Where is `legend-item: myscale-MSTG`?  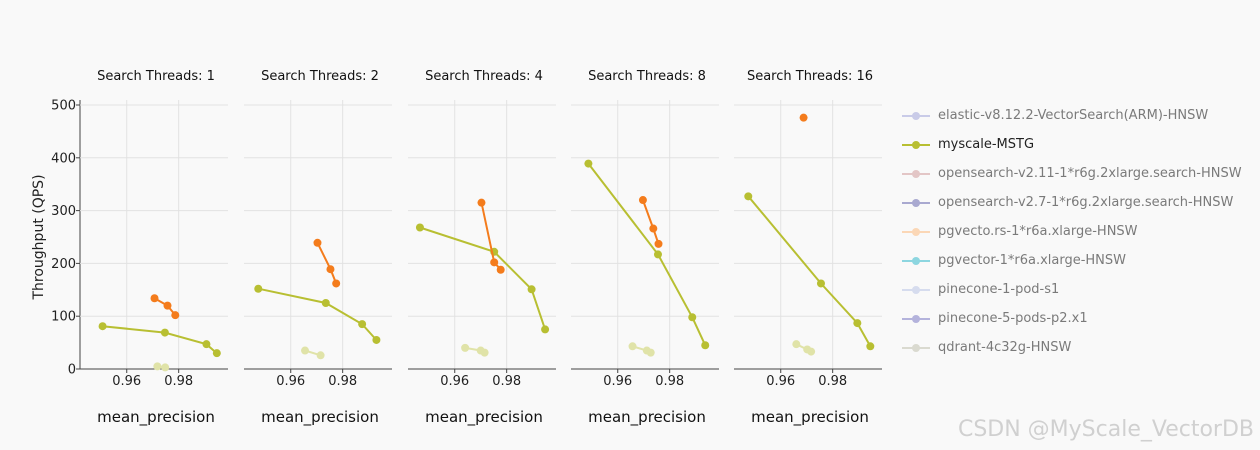 legend-item: myscale-MSTG is located at coordinates (1071, 144).